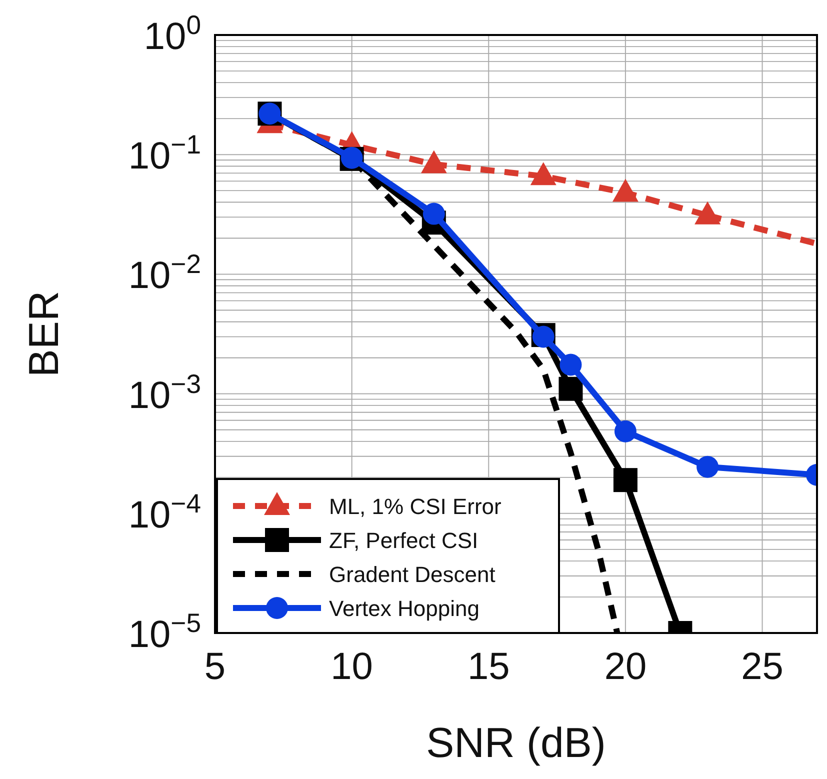 The width and height of the screenshot is (827, 779). What do you see at coordinates (164, 154) in the screenshot?
I see `y-tick-label: 10$^{−1}$` at bounding box center [164, 154].